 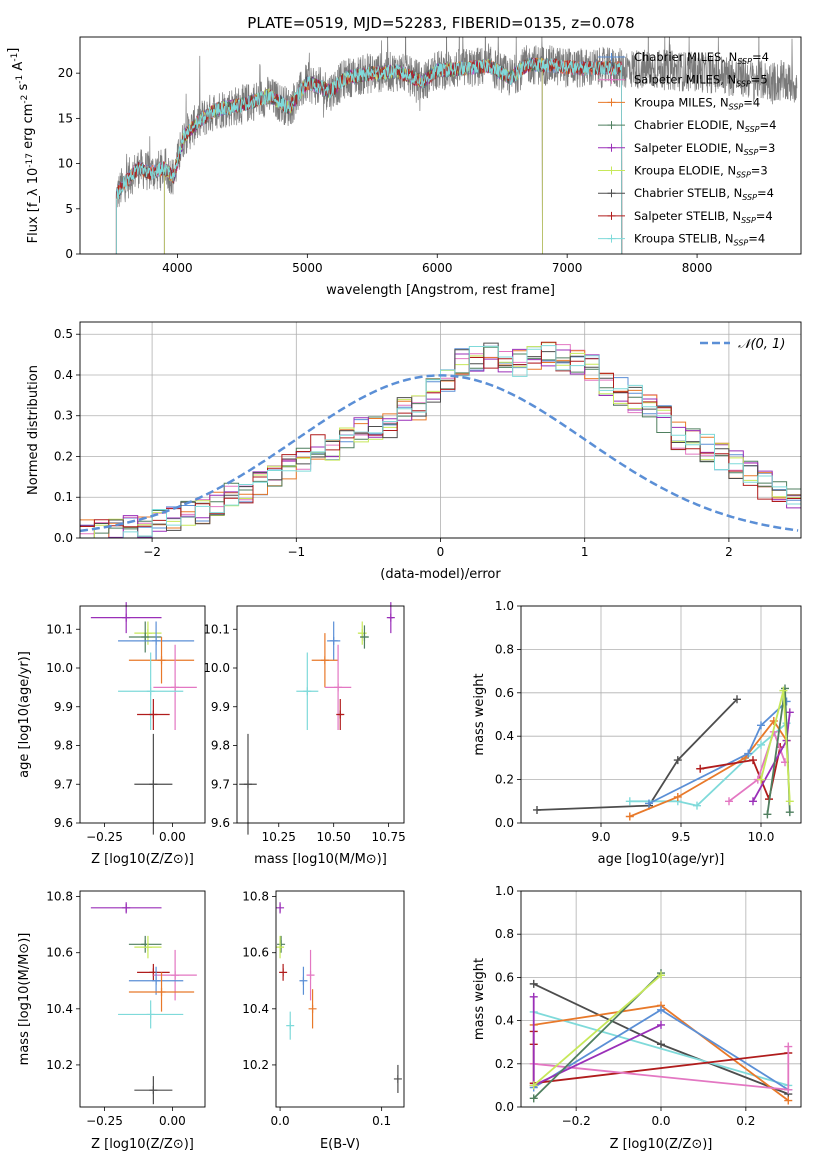 I want to click on legend-label: Chabrier ELODIE, NSSP=4, so click(x=705, y=126).